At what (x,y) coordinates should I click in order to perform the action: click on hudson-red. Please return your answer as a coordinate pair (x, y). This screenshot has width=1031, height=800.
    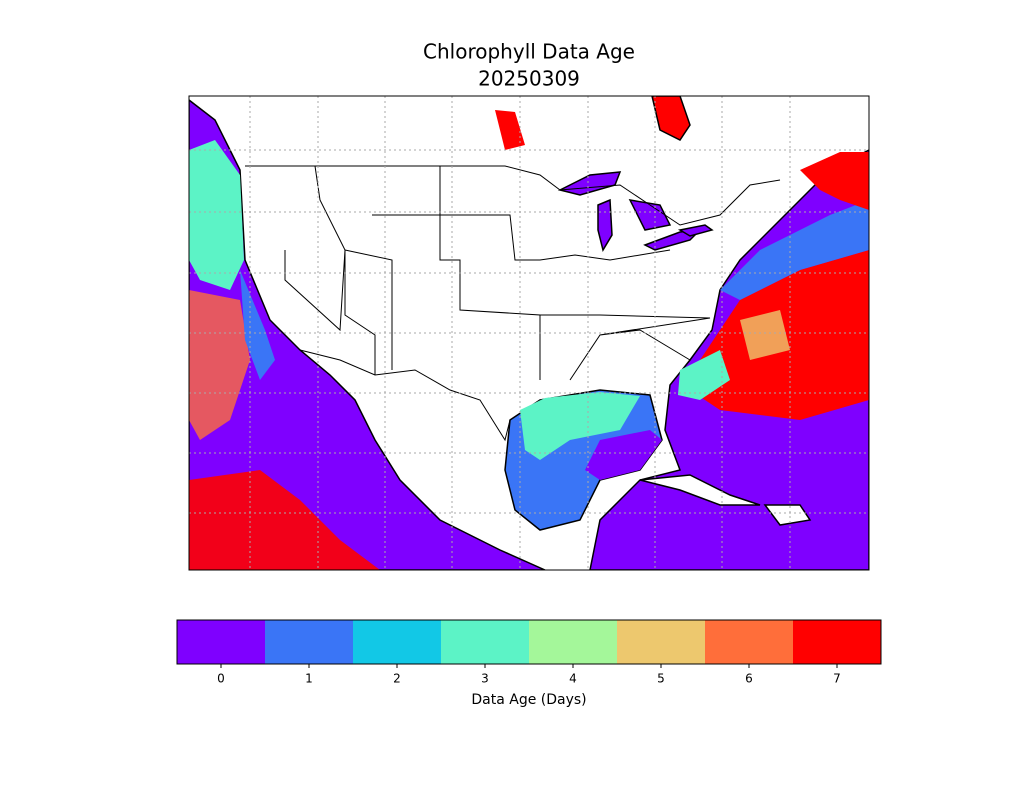
    Looking at the image, I should click on (671, 118).